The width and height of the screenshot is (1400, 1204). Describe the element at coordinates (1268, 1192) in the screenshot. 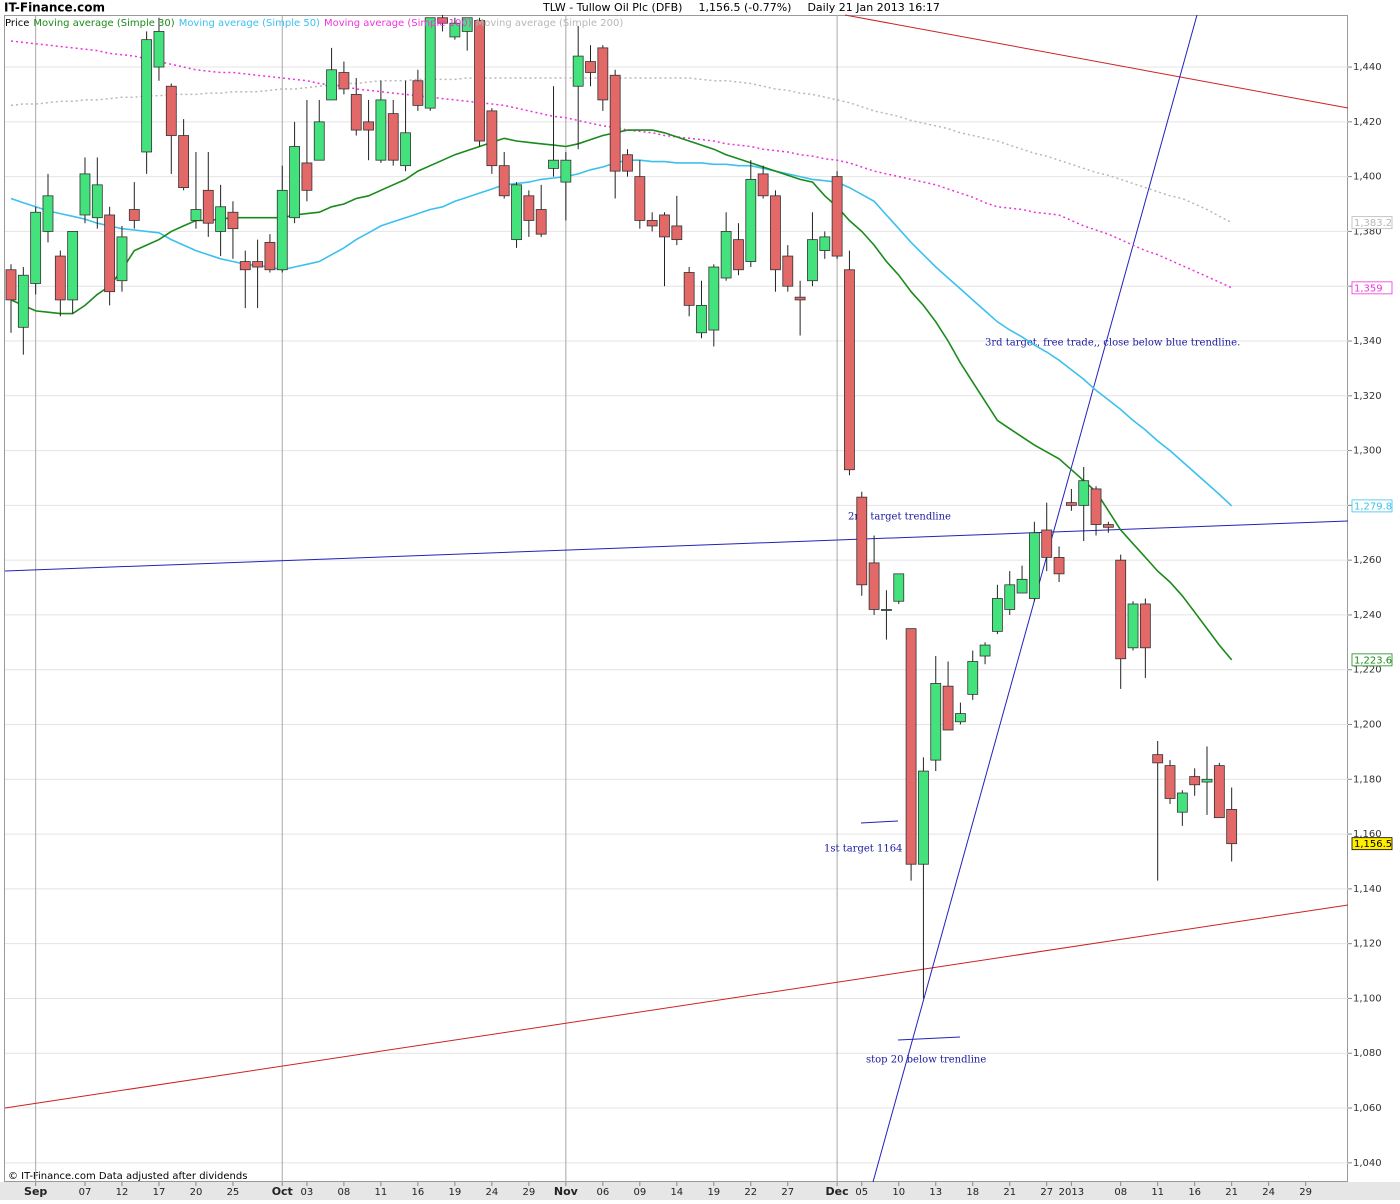

I see `x-tick-label: 24` at that location.